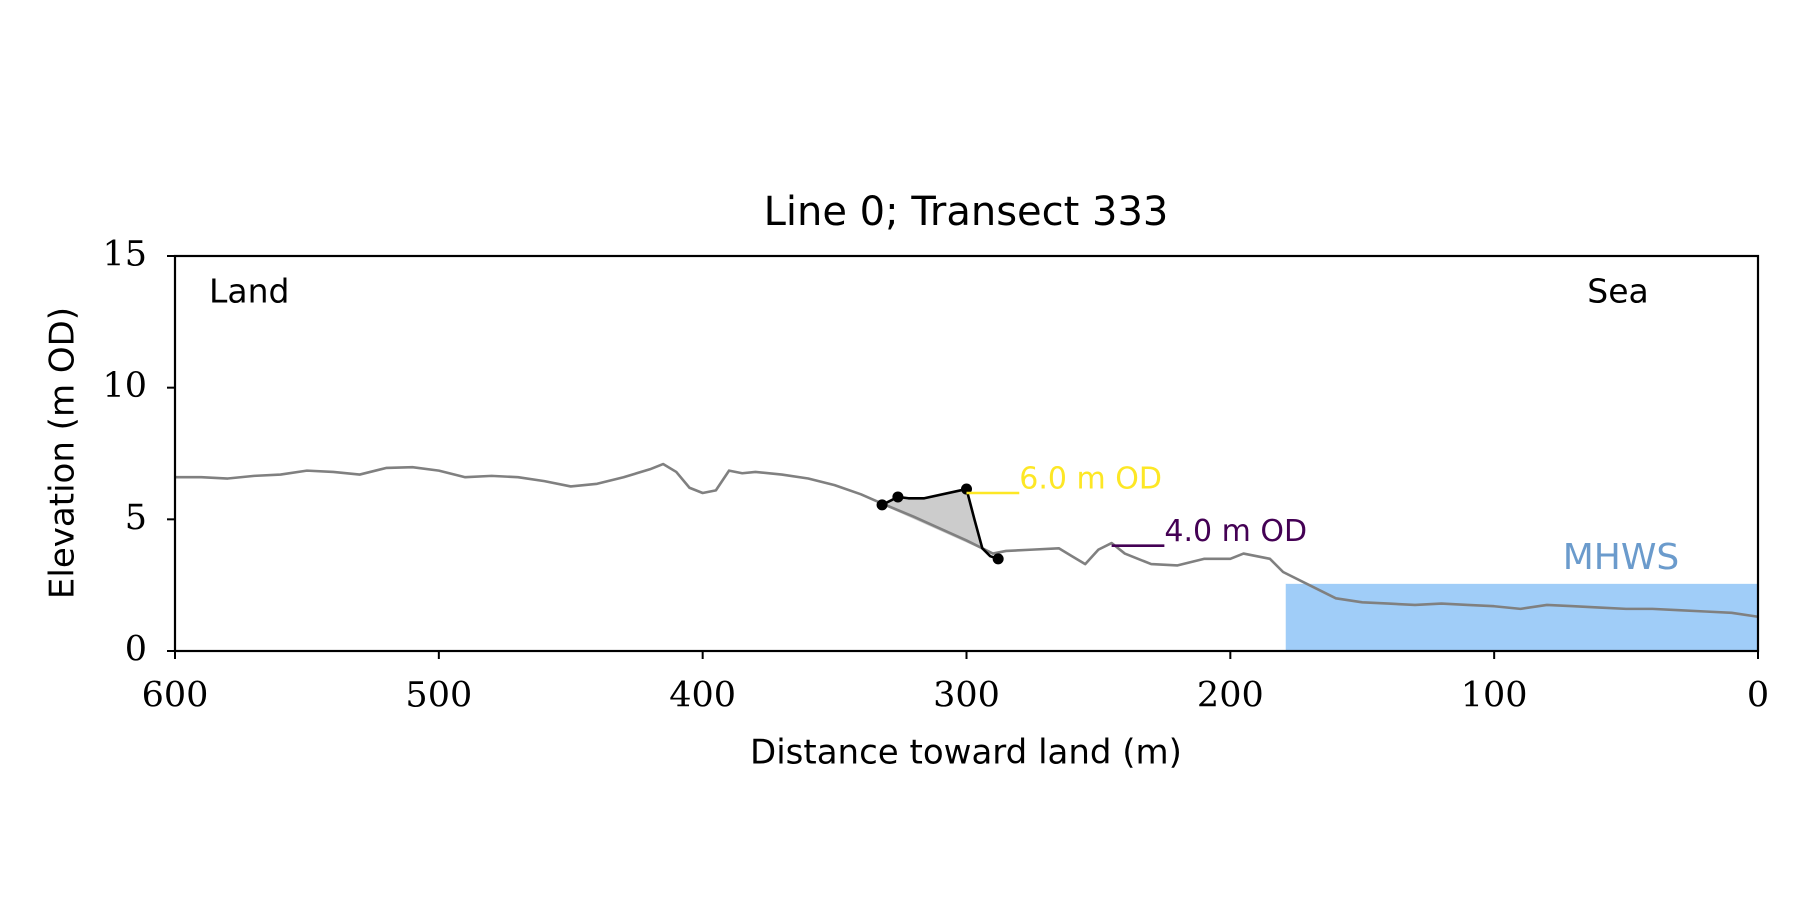 The height and width of the screenshot is (900, 1800). What do you see at coordinates (124, 255) in the screenshot?
I see `y-tick-label: 15` at bounding box center [124, 255].